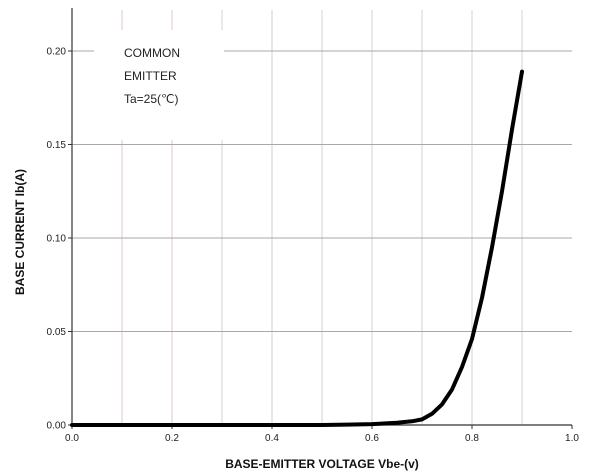 The width and height of the screenshot is (590, 474). What do you see at coordinates (20, 232) in the screenshot?
I see `y-axis-title: BASE CURRENT Ib(A)` at bounding box center [20, 232].